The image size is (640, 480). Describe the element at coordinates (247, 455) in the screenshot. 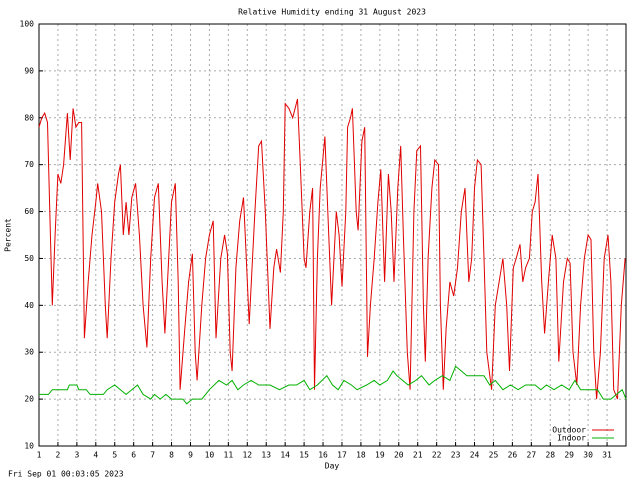

I see `x-tick-label: 12` at that location.